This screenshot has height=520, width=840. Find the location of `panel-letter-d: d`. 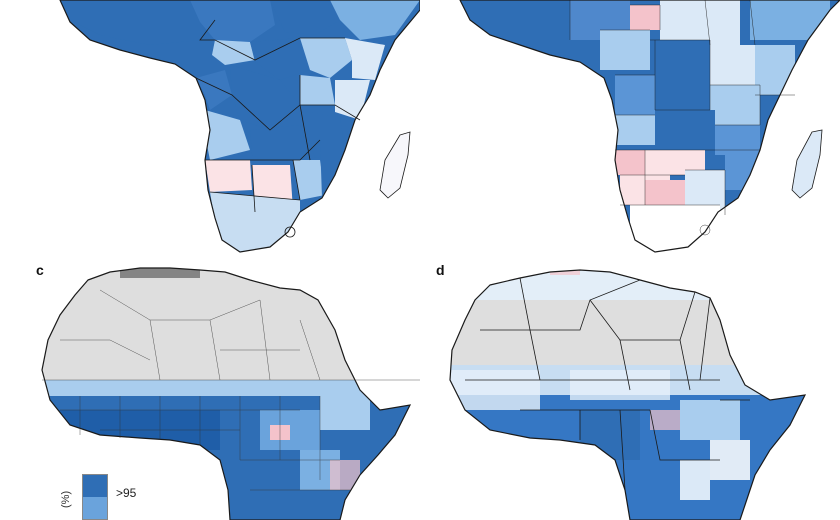

panel-letter-d: d is located at coordinates (440, 270).